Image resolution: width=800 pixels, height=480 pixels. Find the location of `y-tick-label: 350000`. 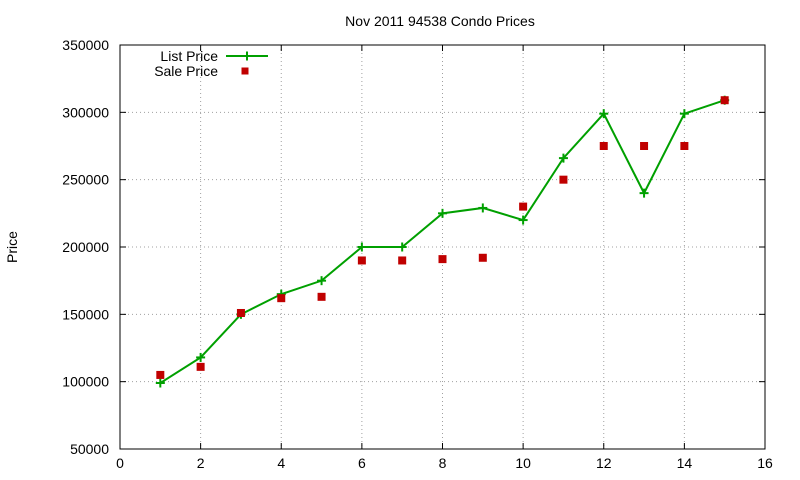

y-tick-label: 350000 is located at coordinates (85, 45).